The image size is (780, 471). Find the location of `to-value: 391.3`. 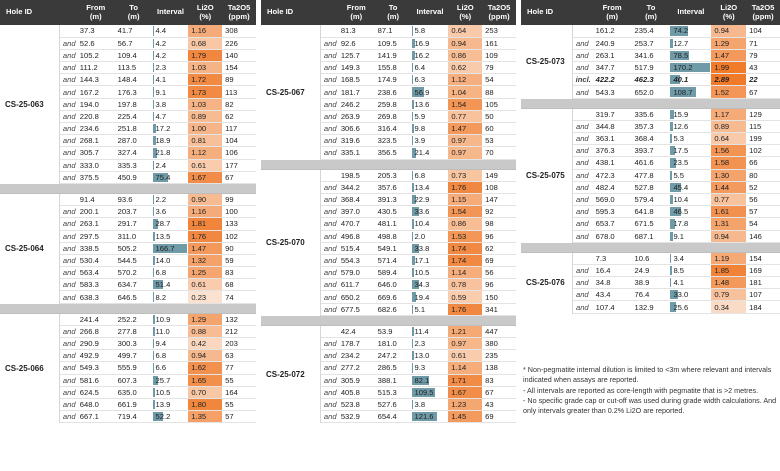

to-value: 391.3 is located at coordinates (393, 200).